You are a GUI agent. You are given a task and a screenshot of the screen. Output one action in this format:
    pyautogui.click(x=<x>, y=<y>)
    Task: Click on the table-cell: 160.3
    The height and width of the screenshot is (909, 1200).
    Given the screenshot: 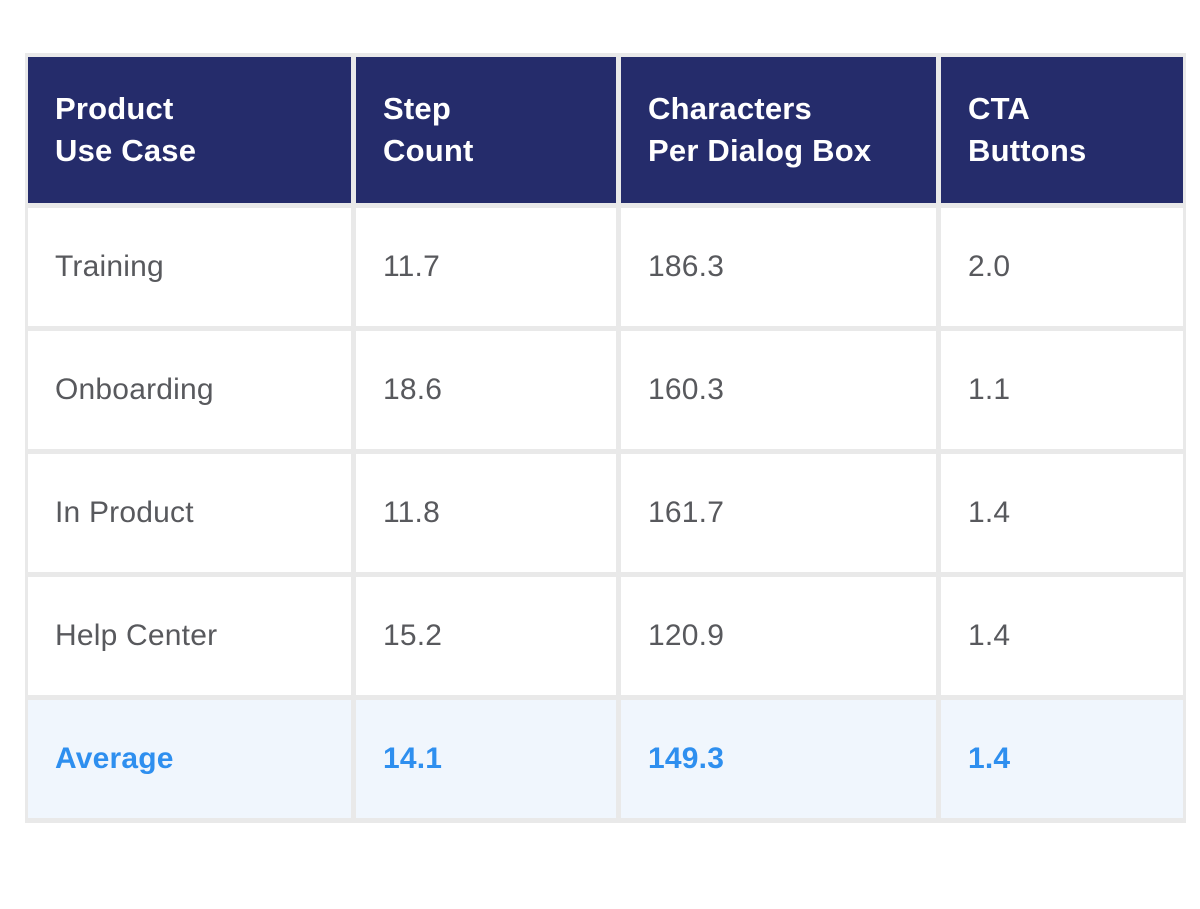 What is the action you would take?
    pyautogui.click(x=778, y=390)
    